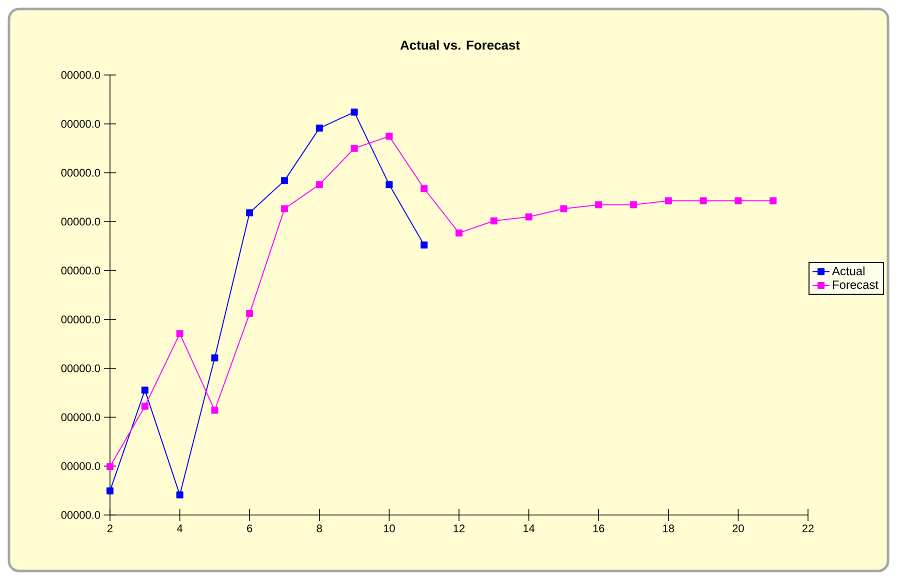 This screenshot has width=897, height=580. What do you see at coordinates (848, 271) in the screenshot?
I see `legend-label: Actual` at bounding box center [848, 271].